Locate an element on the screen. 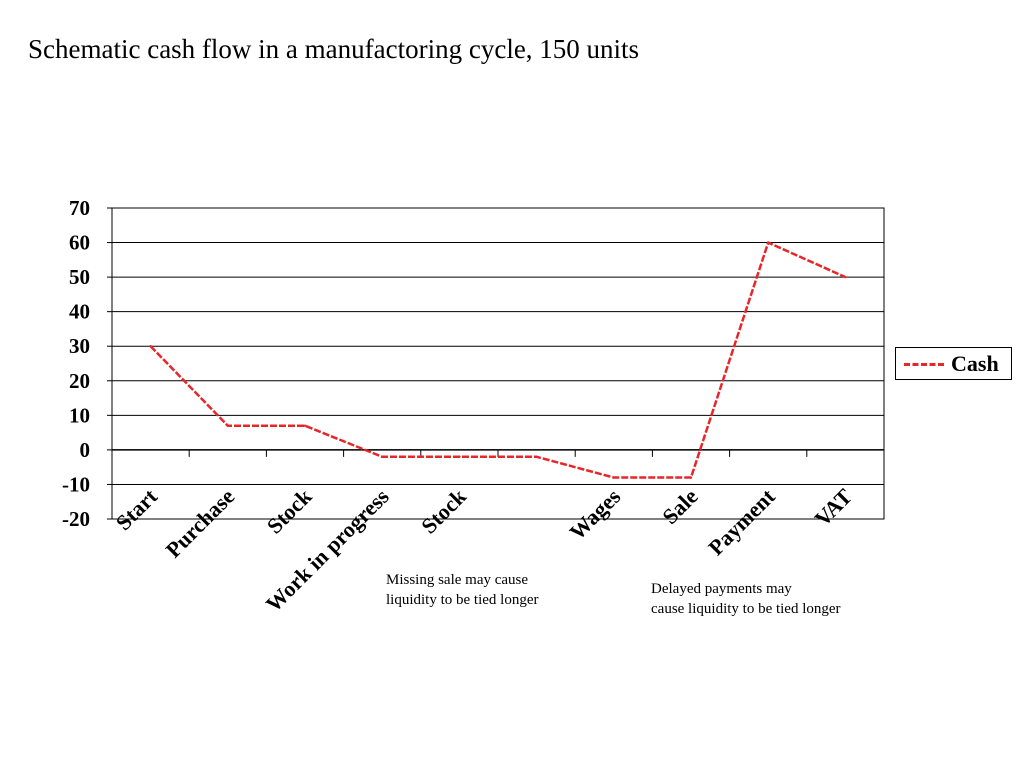  y-tick-label: -20 is located at coordinates (76, 519).